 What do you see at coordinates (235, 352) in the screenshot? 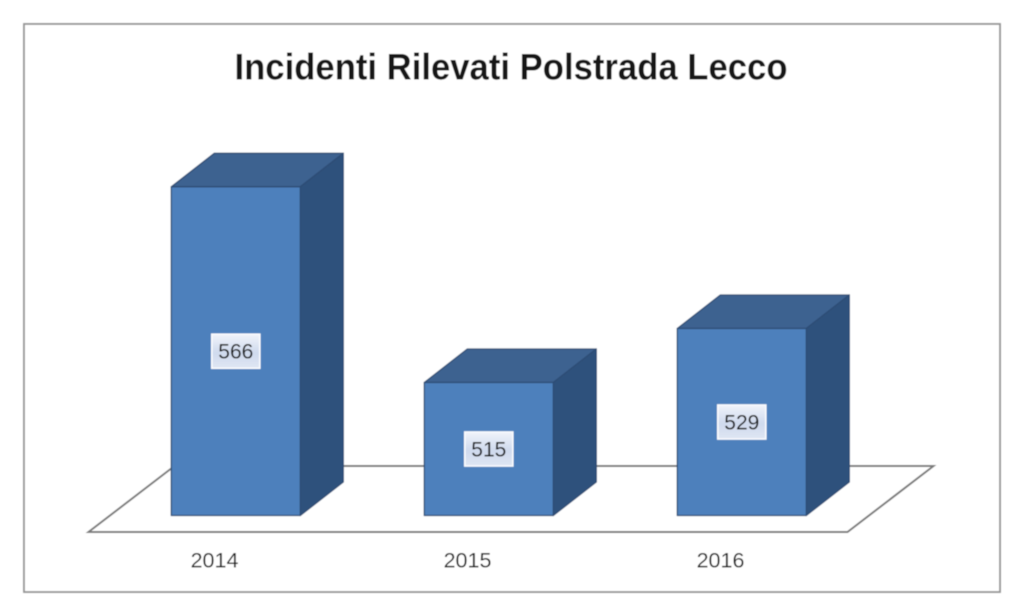
I see `svg-text: 566` at bounding box center [235, 352].